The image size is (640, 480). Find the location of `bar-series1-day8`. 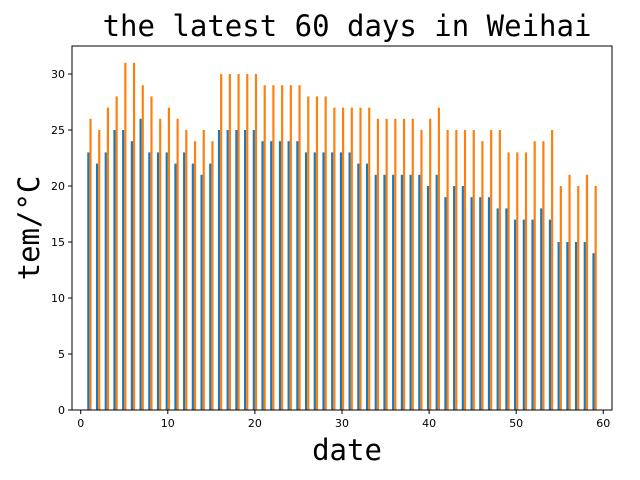

bar-series1-day8 is located at coordinates (149, 281).